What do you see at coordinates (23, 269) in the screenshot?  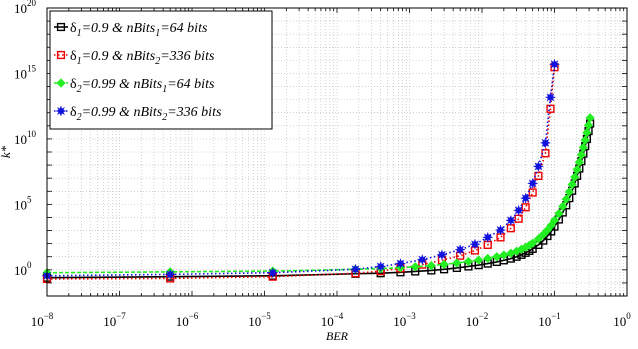 I see `y-tick-label: 10⁰` at bounding box center [23, 269].